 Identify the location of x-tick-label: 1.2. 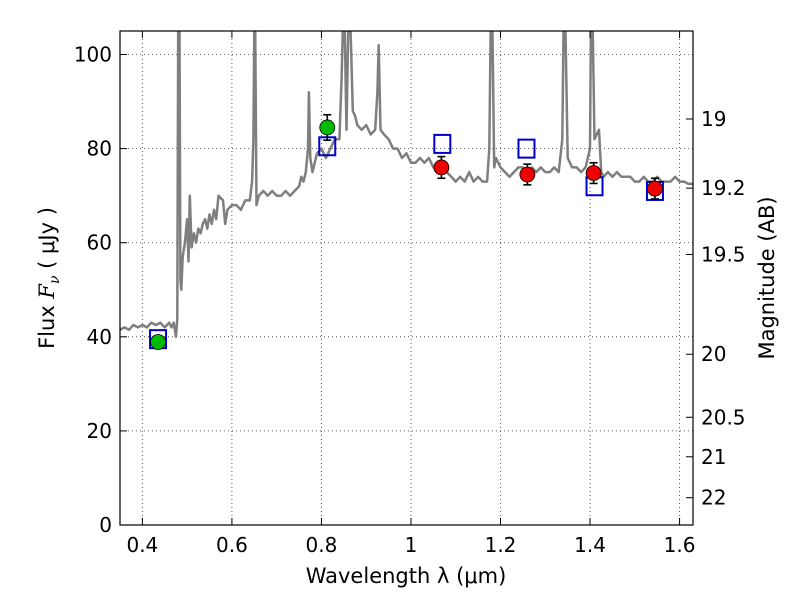
(501, 545).